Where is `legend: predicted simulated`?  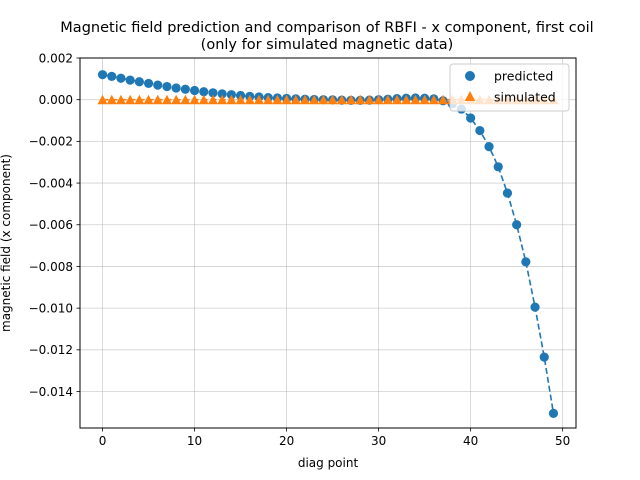 legend: predicted simulated is located at coordinates (509, 87).